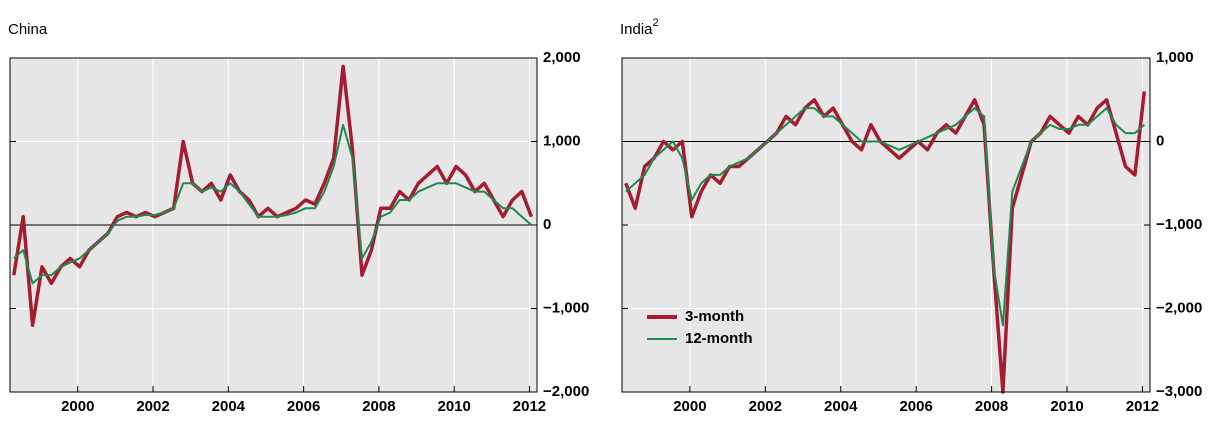 The image size is (1220, 424). Describe the element at coordinates (656, 23) in the screenshot. I see `title-note: 2` at that location.